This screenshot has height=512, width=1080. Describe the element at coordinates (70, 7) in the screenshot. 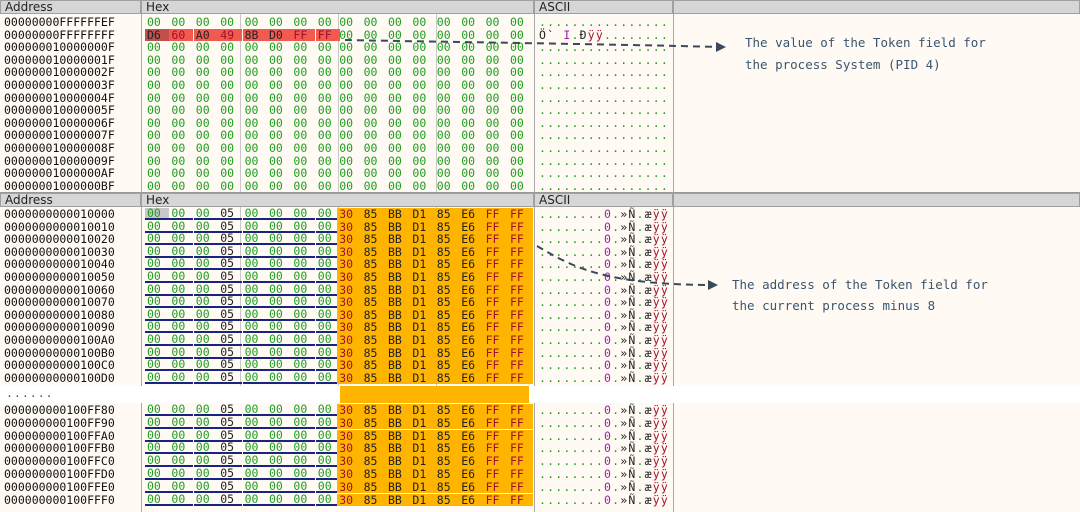

I see `column-header-address: Address` at that location.